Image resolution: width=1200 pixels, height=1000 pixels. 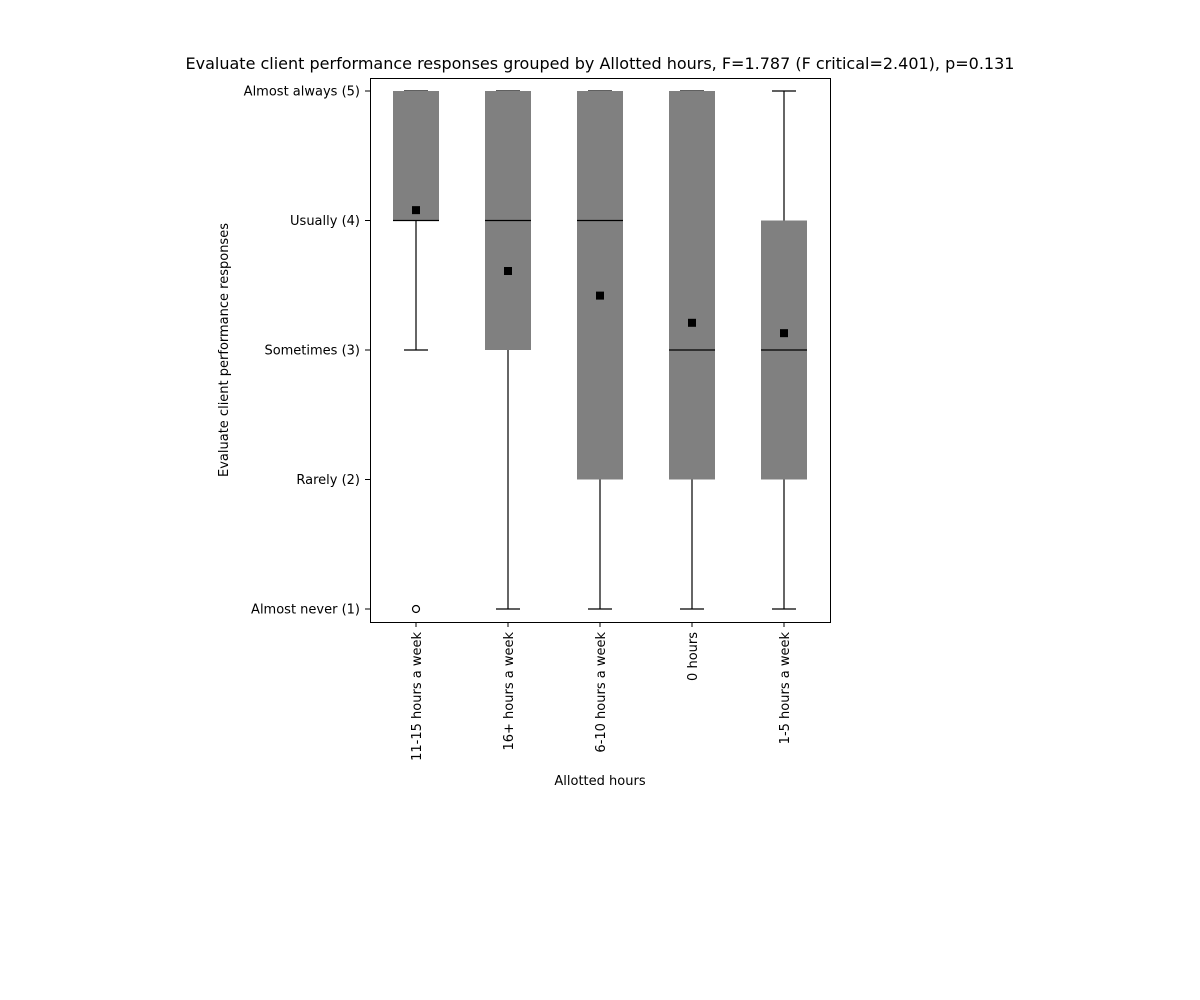 I want to click on y-tick-label: Almost always (5), so click(x=302, y=92).